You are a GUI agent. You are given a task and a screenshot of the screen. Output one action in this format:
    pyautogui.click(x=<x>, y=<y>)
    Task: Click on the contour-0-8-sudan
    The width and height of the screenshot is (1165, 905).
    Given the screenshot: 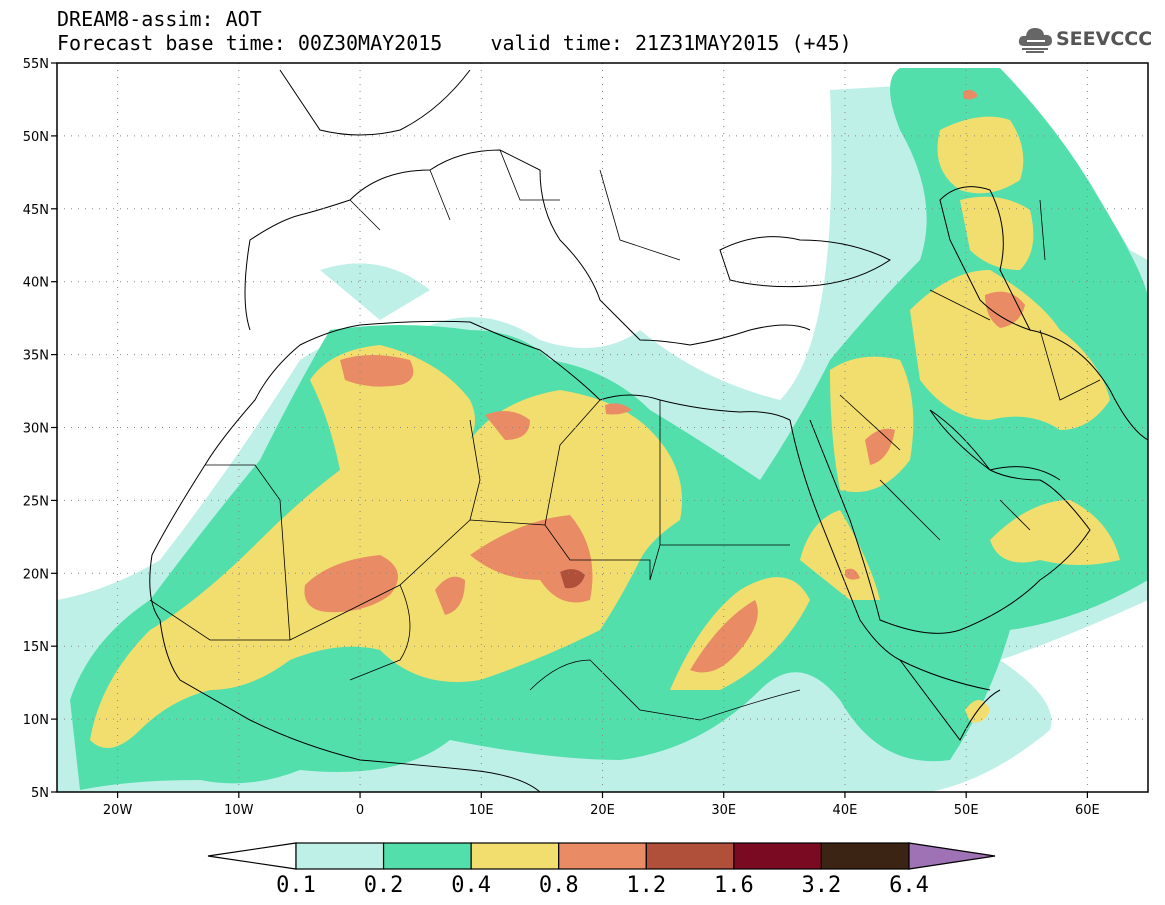 What is the action you would take?
    pyautogui.click(x=724, y=636)
    